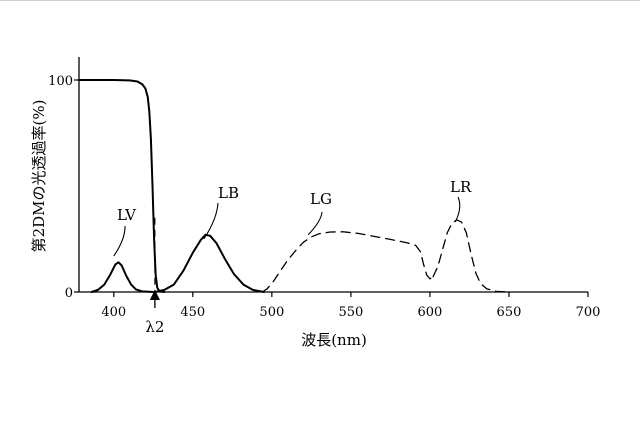 This screenshot has width=640, height=430. What do you see at coordinates (588, 312) in the screenshot?
I see `x-tick-label: 700` at bounding box center [588, 312].